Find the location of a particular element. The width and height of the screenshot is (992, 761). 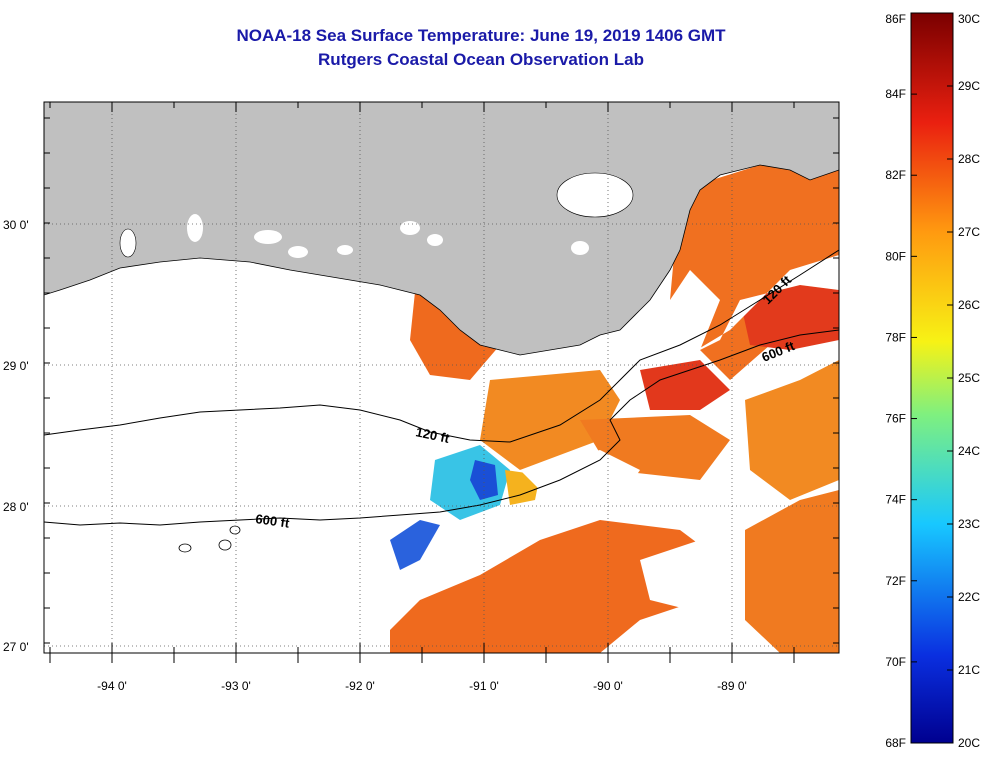

colorbar-label-c: 25C is located at coordinates (969, 378).